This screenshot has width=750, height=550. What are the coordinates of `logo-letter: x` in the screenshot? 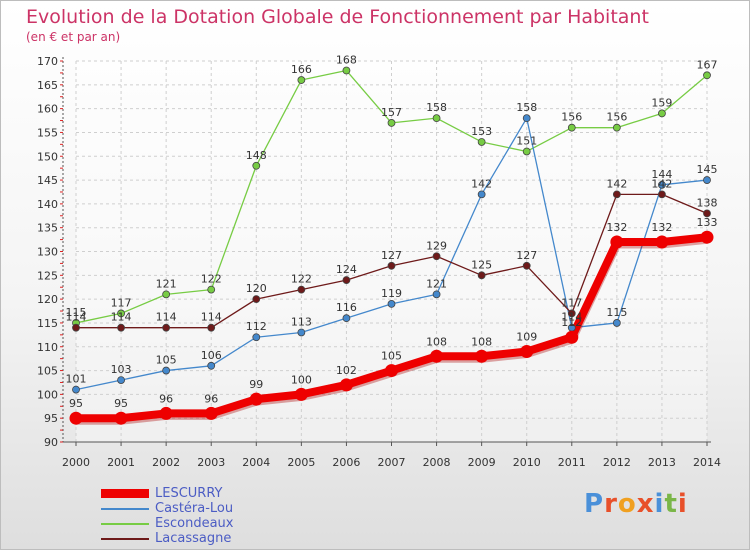 It's located at (645, 504).